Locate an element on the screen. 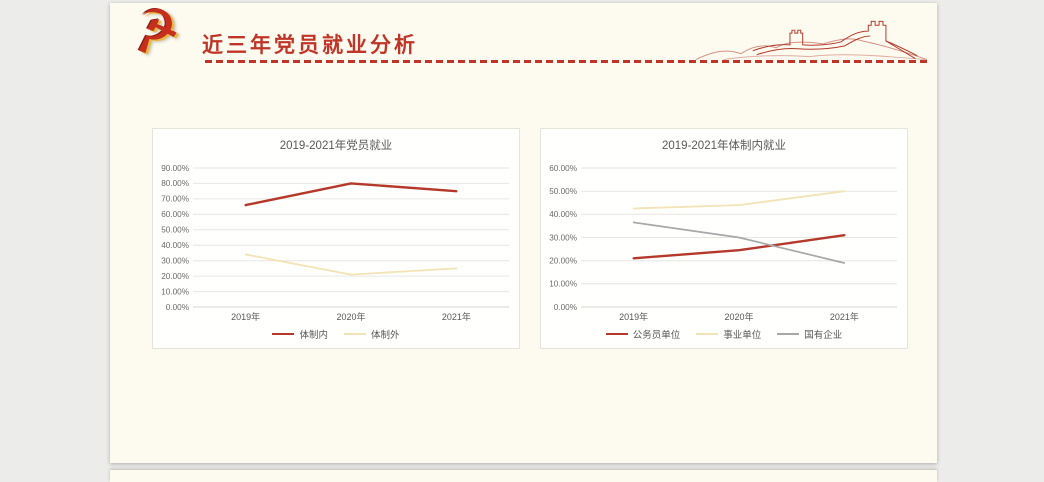 This screenshot has width=1044, height=482. chart-legend: 公务员单位 事业单位 国有企业 is located at coordinates (724, 334).